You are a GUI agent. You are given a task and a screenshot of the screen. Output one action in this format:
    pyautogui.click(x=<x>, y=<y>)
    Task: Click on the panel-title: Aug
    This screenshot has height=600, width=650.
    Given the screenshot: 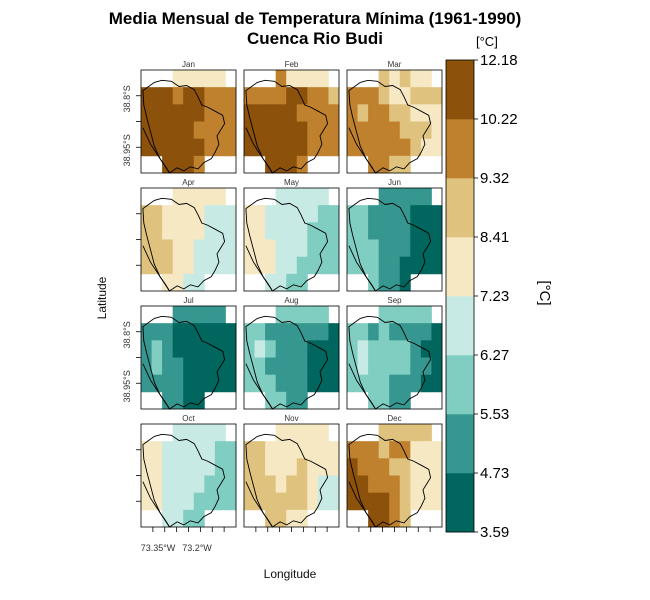 What is the action you would take?
    pyautogui.click(x=291, y=300)
    